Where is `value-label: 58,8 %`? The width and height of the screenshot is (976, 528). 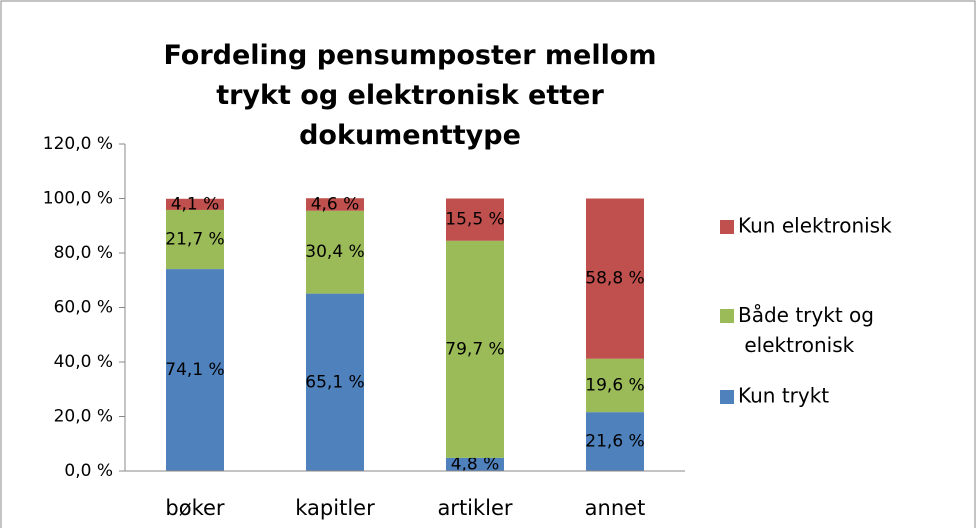
value-label: 58,8 % is located at coordinates (614, 279).